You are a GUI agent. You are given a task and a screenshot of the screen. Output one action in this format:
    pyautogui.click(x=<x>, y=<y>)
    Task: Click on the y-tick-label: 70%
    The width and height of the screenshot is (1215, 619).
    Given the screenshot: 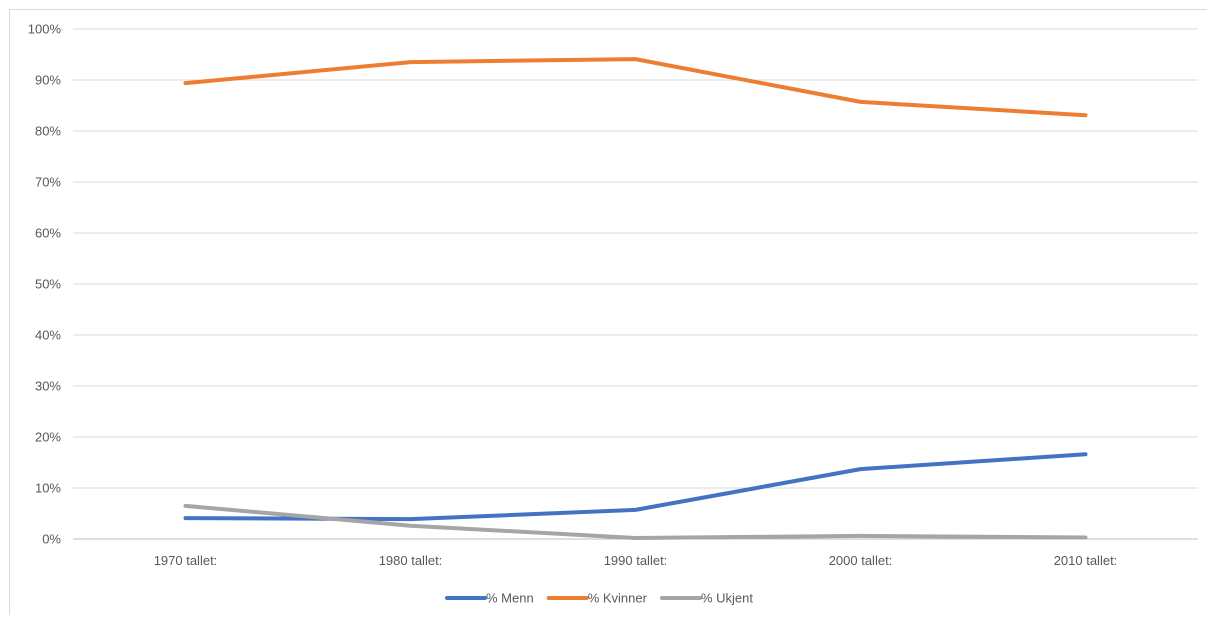 What is the action you would take?
    pyautogui.click(x=48, y=182)
    